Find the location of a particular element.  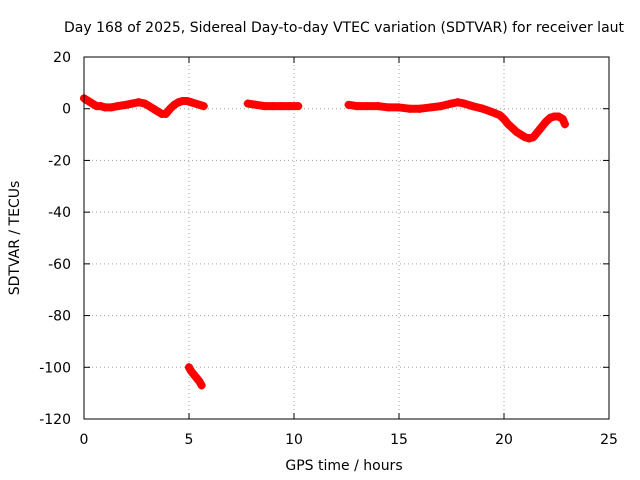

y-tick-label: -20 is located at coordinates (59, 161).